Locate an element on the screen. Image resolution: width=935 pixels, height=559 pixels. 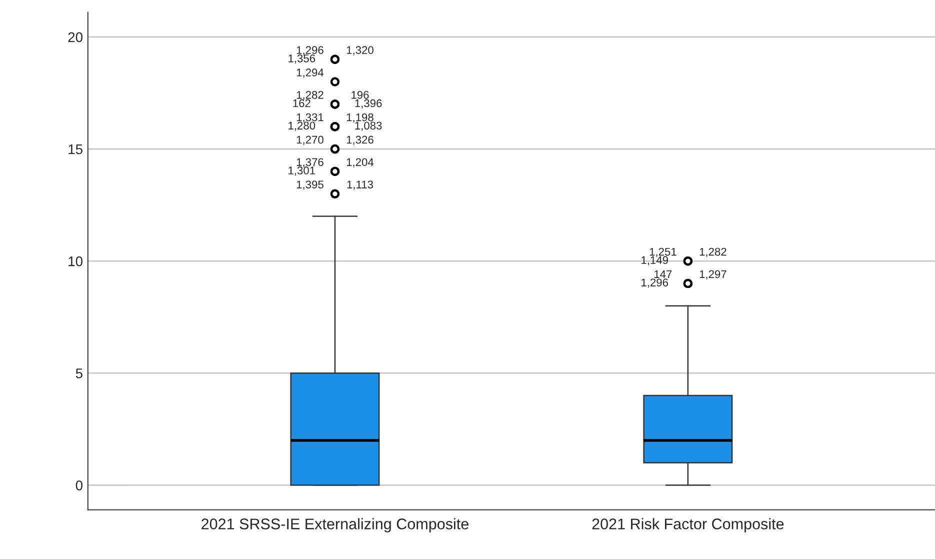
y-tick-label: 5 is located at coordinates (79, 373).